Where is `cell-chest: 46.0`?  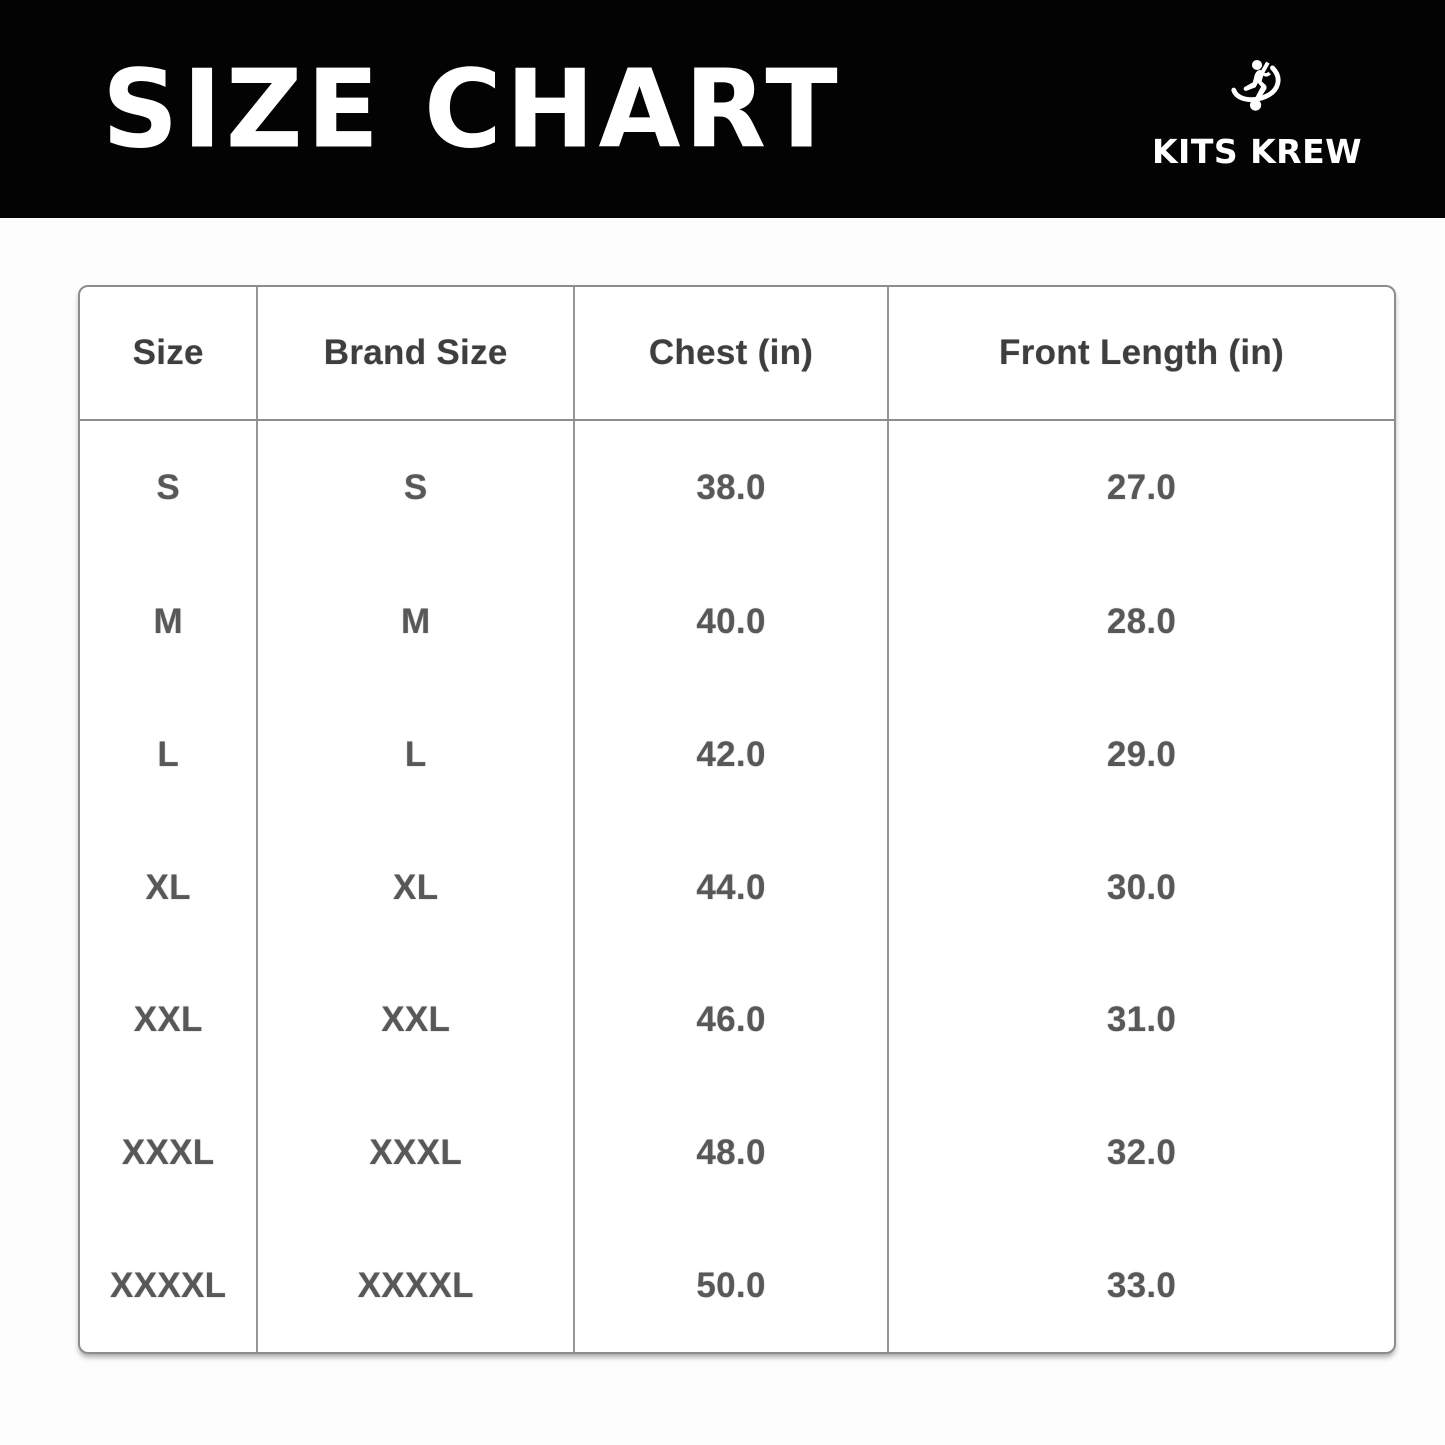
cell-chest: 46.0 is located at coordinates (732, 1020).